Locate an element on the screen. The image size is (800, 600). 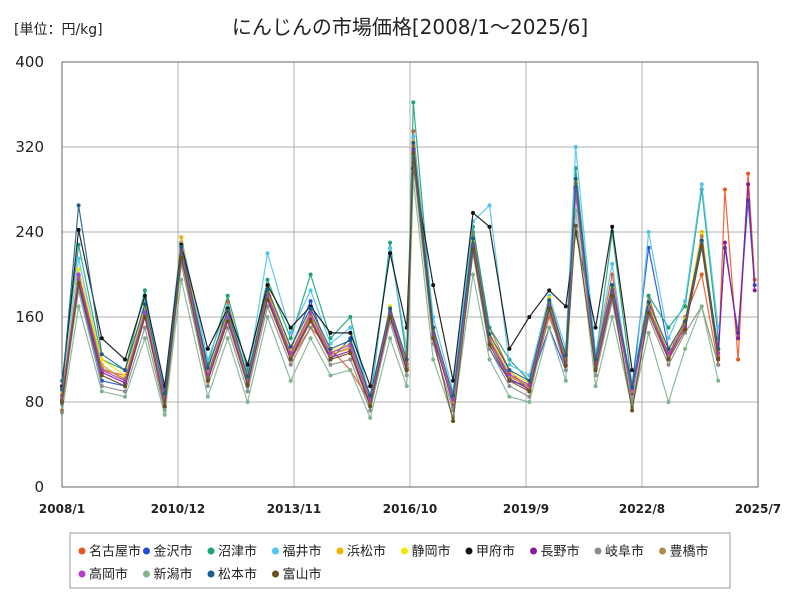
legend-item: 新潟市 is located at coordinates (168, 575).